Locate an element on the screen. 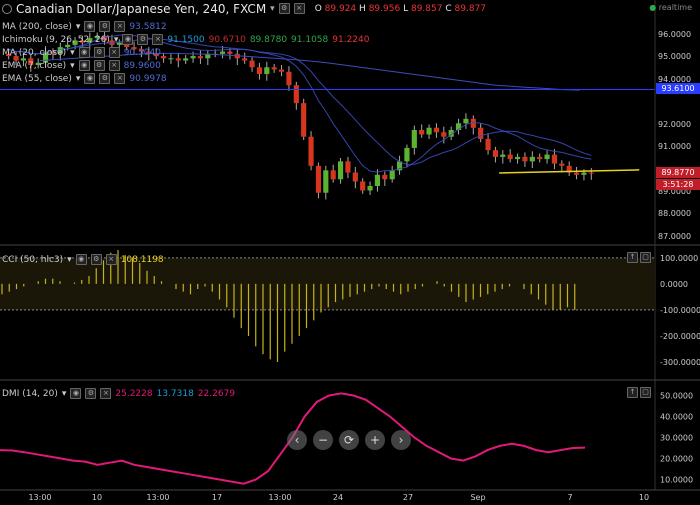 Image resolution: width=700 pixels, height=505 pixels. indicator-name: MA (200, close) is located at coordinates (37, 26).